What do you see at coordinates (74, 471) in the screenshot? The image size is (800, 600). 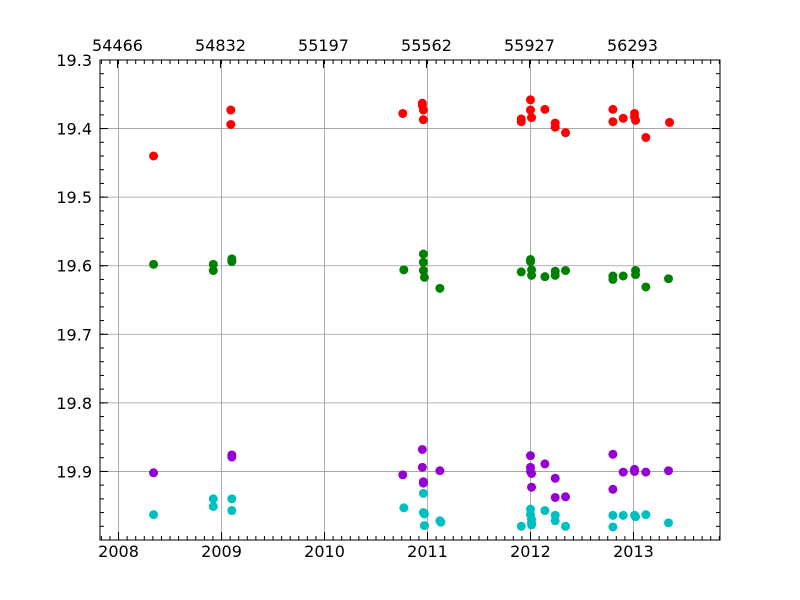 I see `y-tick-label: 19.9` at bounding box center [74, 471].